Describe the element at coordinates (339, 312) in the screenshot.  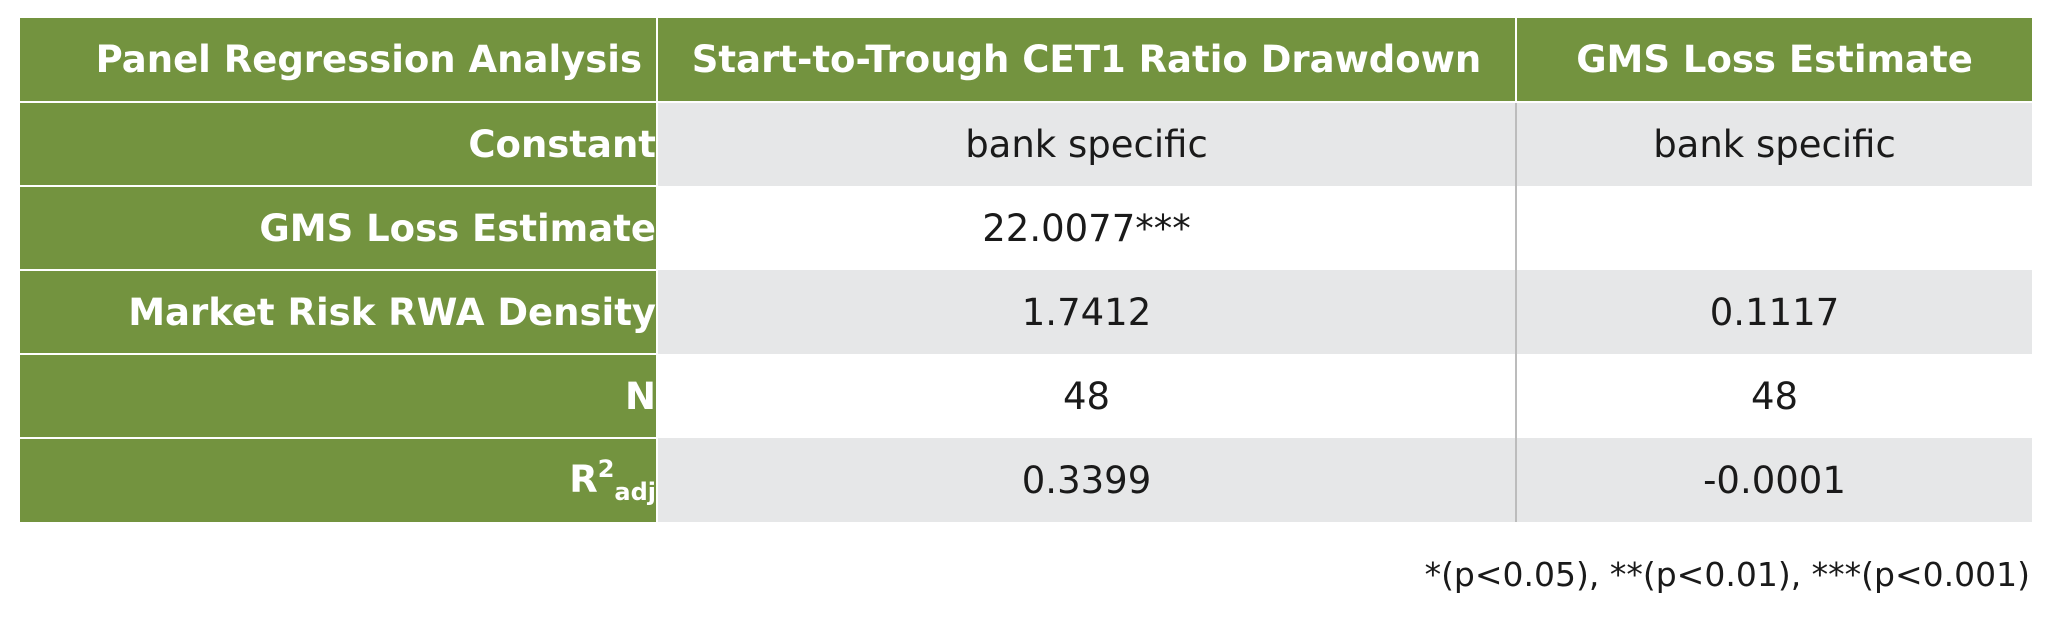
I see `row-label-market-risk-rwa-density: Market Risk RWA Density` at that location.